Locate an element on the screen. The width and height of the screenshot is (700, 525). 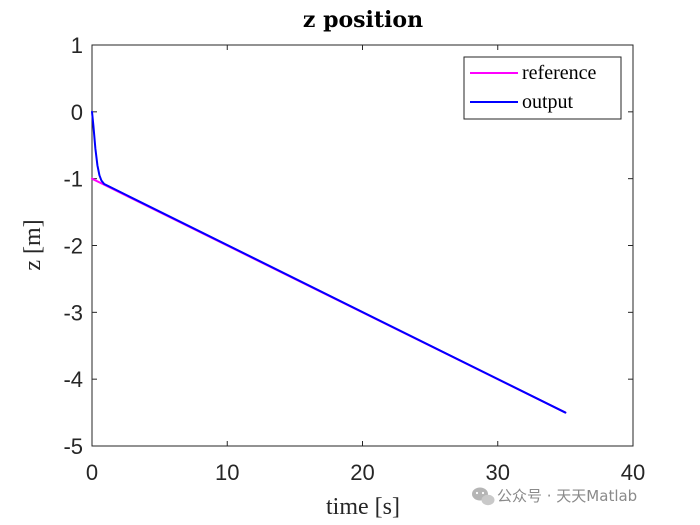
watermark: 公众号 · 天天Matlab is located at coordinates (554, 496).